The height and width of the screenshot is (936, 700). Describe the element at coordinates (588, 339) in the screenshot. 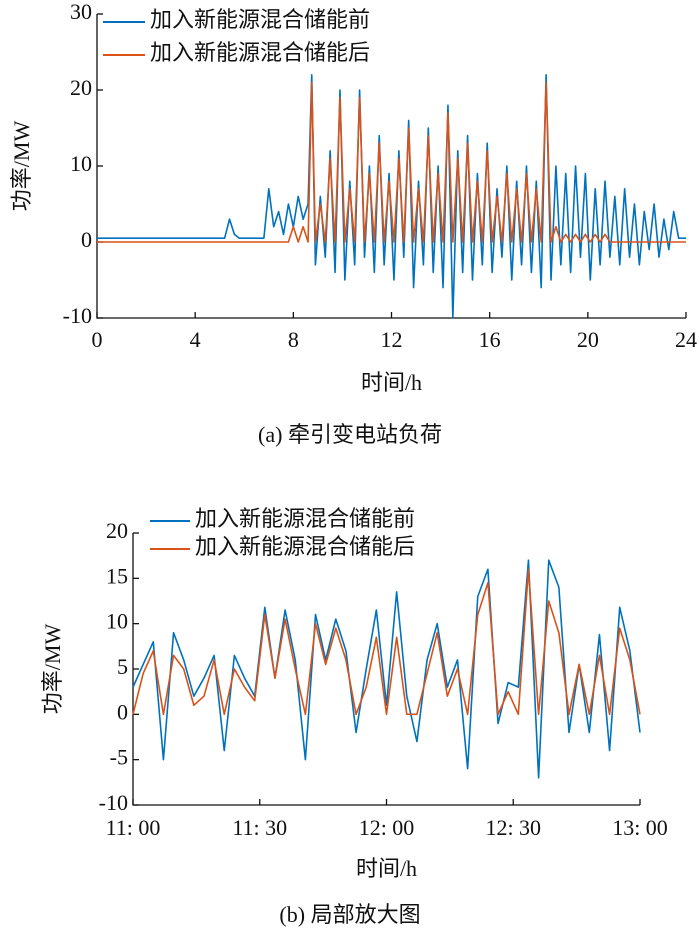

I see `x-tick-label: 20` at that location.